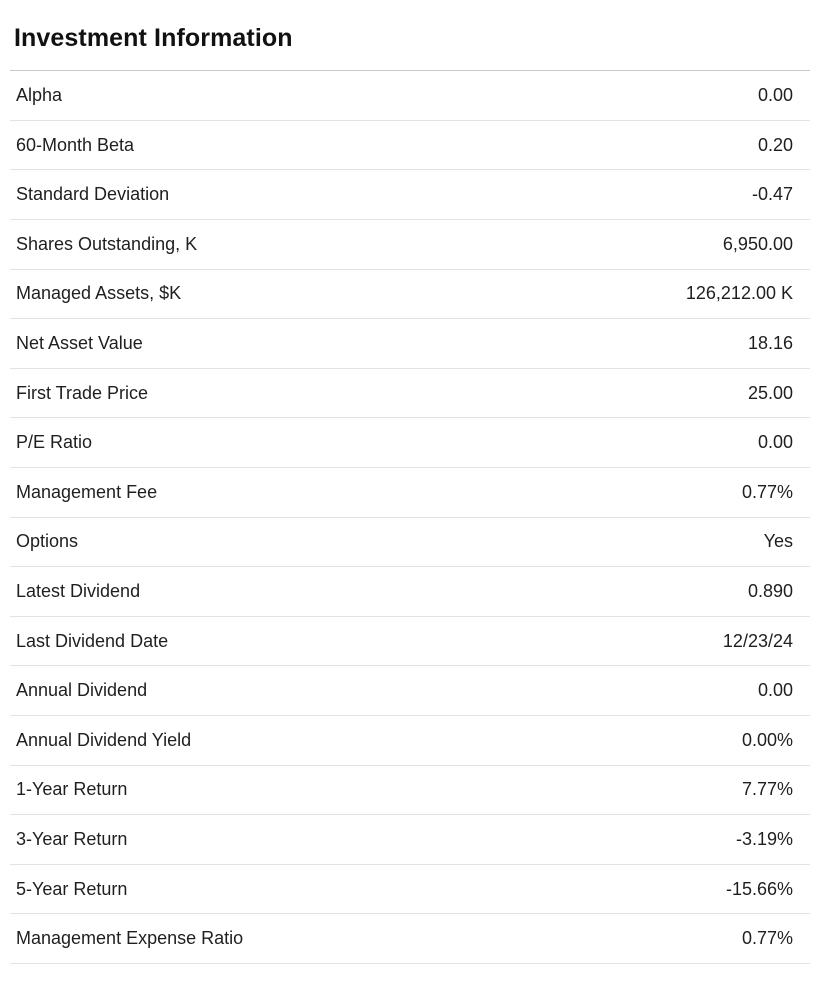 The height and width of the screenshot is (981, 820). I want to click on table-row: P/E Ratio 0.00, so click(410, 443).